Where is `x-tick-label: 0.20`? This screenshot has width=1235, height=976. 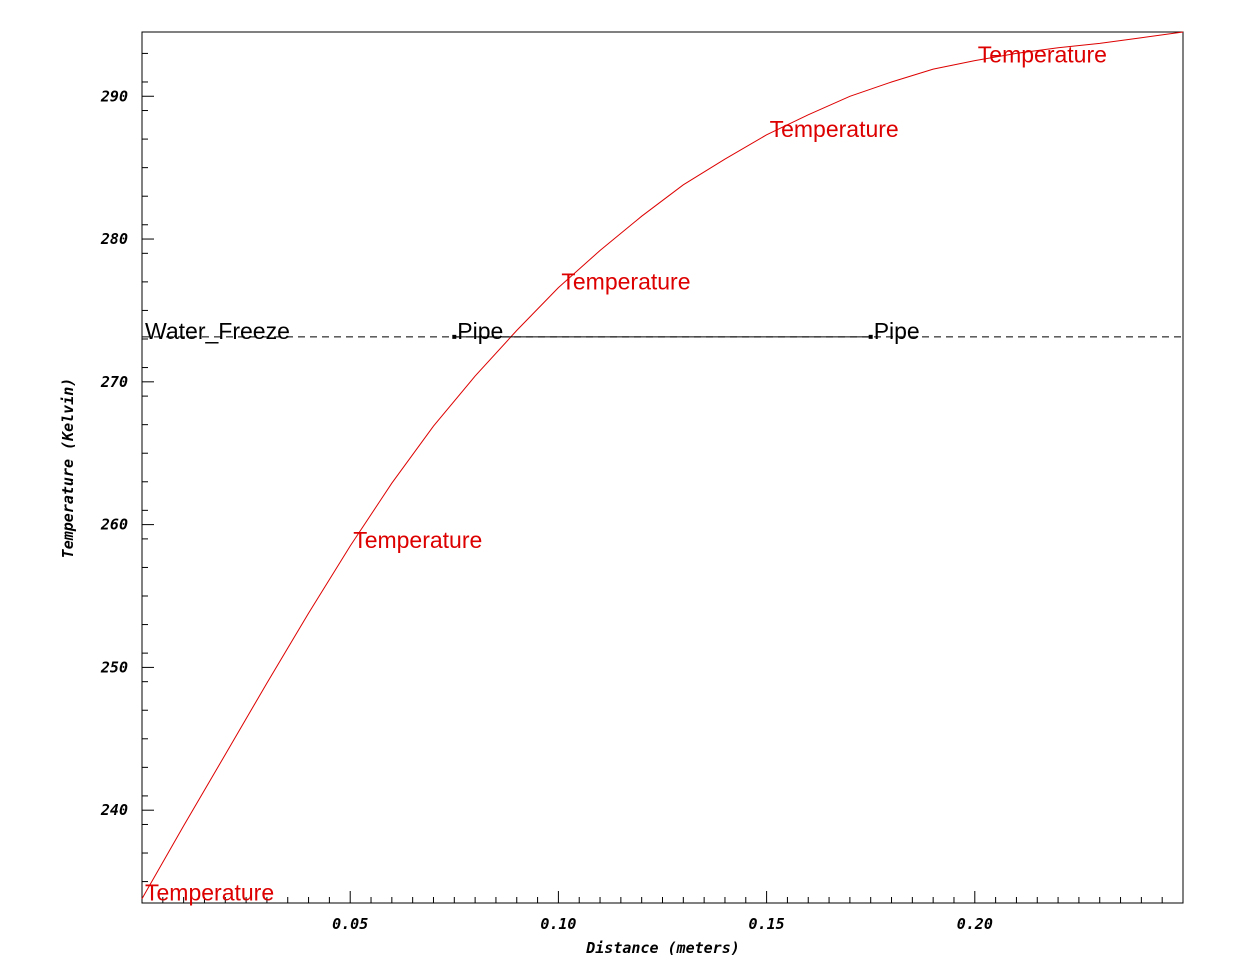 x-tick-label: 0.20 is located at coordinates (975, 924).